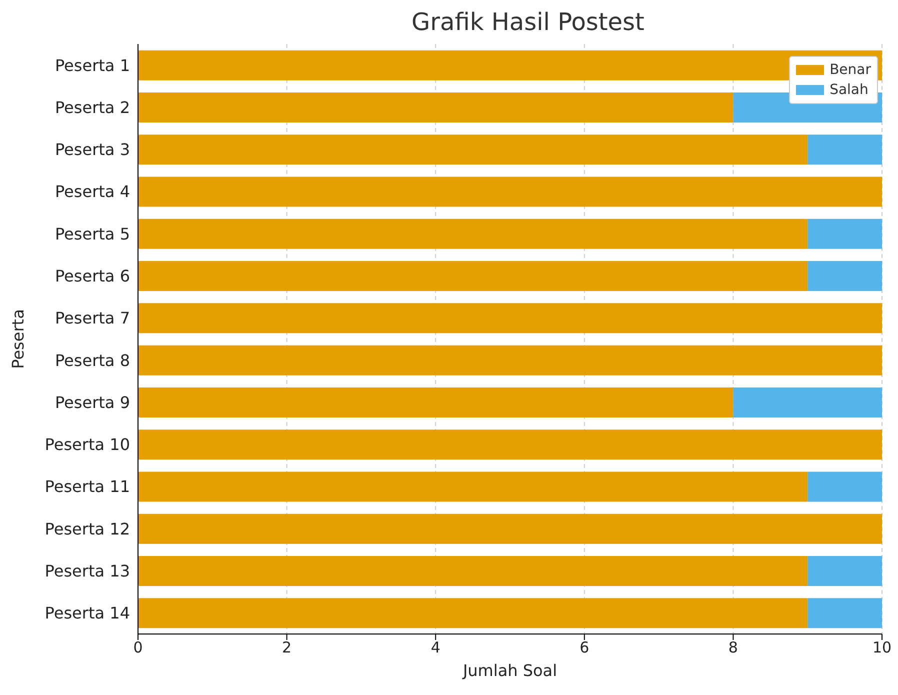  I want to click on legend-label: Salah, so click(849, 90).